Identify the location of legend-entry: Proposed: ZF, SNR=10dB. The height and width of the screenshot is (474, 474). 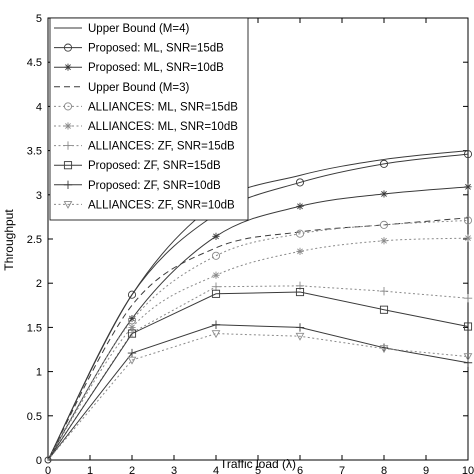
(137, 186).